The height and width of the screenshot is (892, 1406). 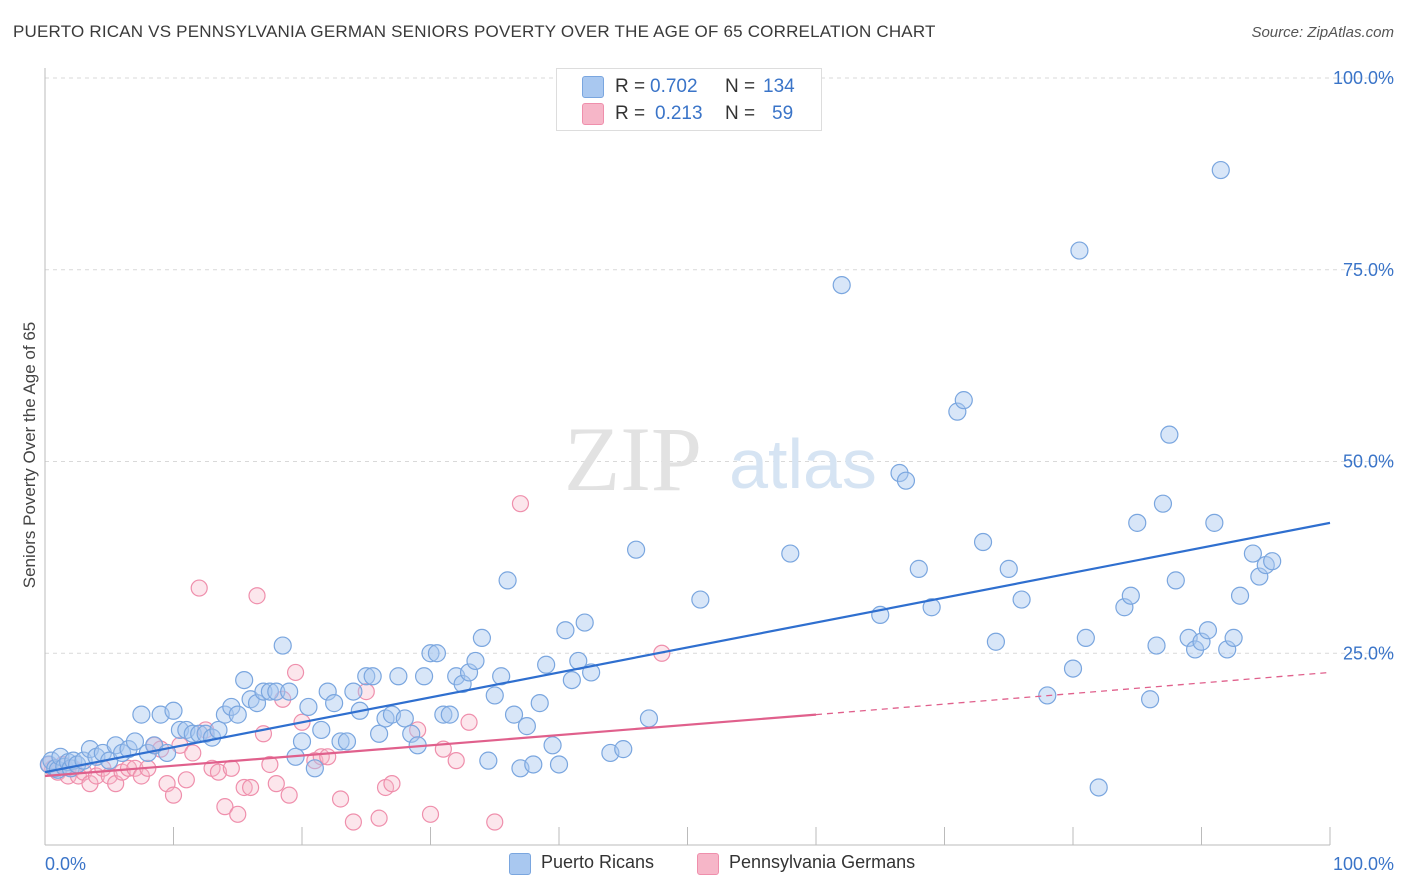 What do you see at coordinates (674, 86) in the screenshot?
I see `legend-r-value: 0.702` at bounding box center [674, 86].